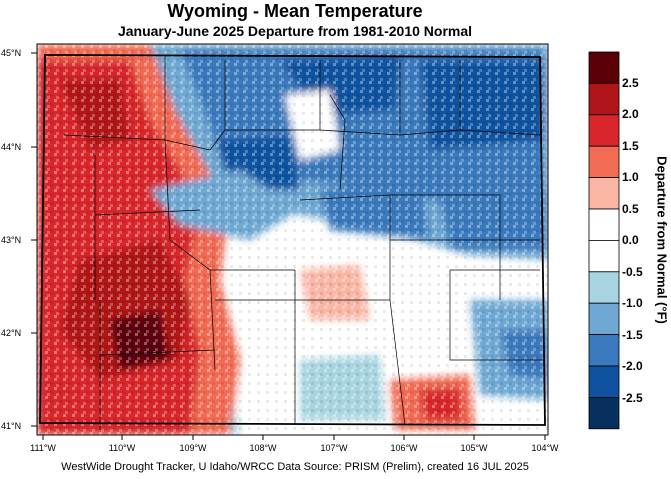  What do you see at coordinates (122, 448) in the screenshot?
I see `lon-label: 110°W` at bounding box center [122, 448].